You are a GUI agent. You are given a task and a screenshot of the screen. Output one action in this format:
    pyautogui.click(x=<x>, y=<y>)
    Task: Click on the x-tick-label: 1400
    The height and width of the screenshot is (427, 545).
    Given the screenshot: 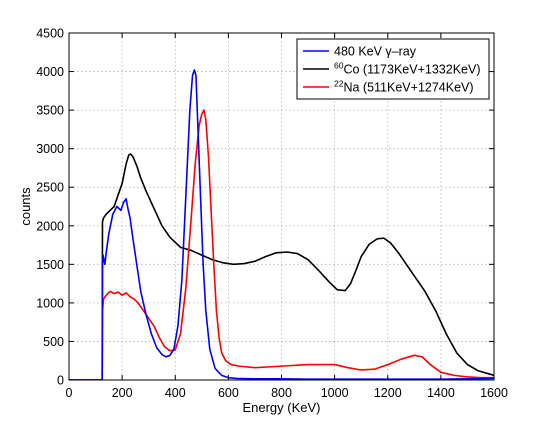 What is the action you would take?
    pyautogui.click(x=441, y=393)
    